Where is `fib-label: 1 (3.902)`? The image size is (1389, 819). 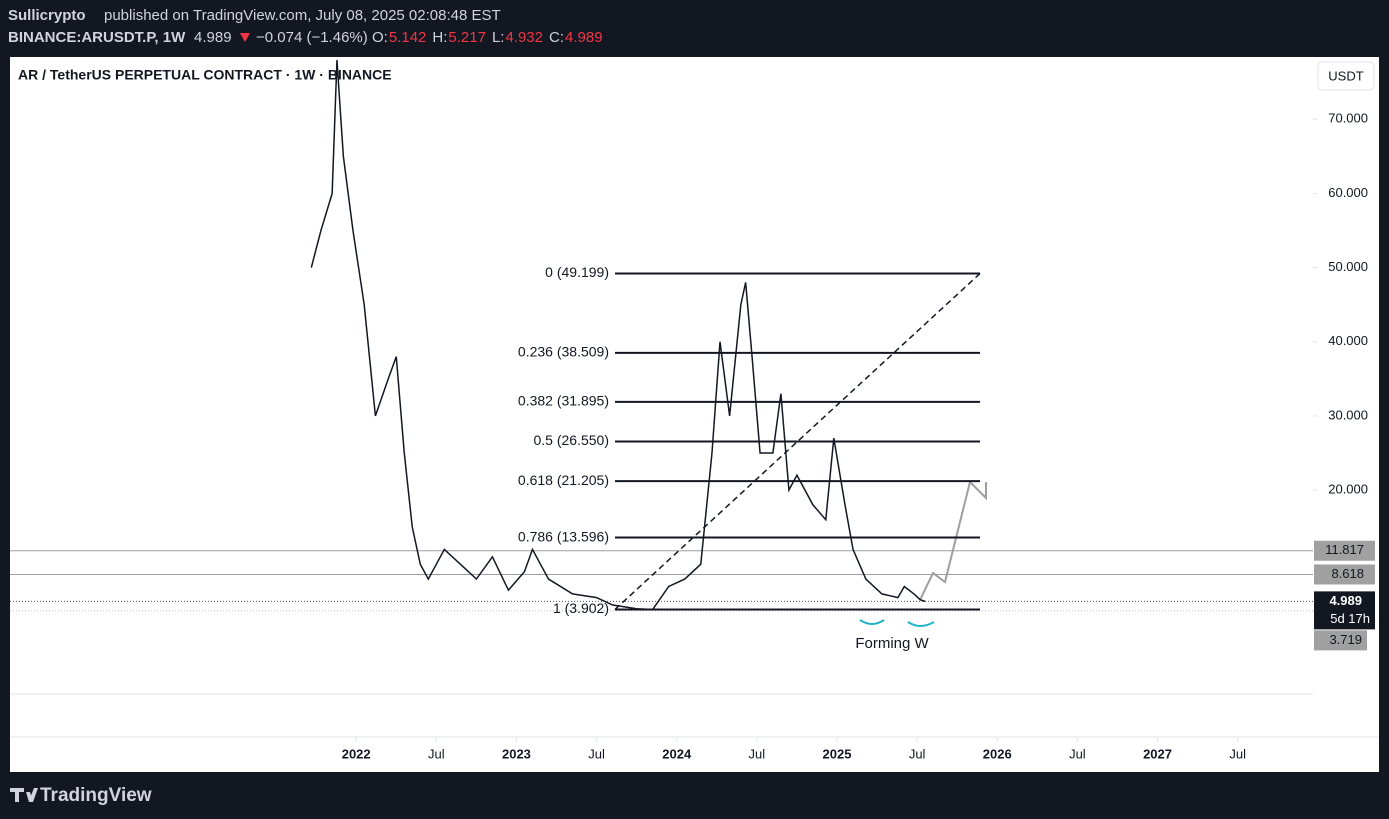 fib-label: 1 (3.902) is located at coordinates (581, 608).